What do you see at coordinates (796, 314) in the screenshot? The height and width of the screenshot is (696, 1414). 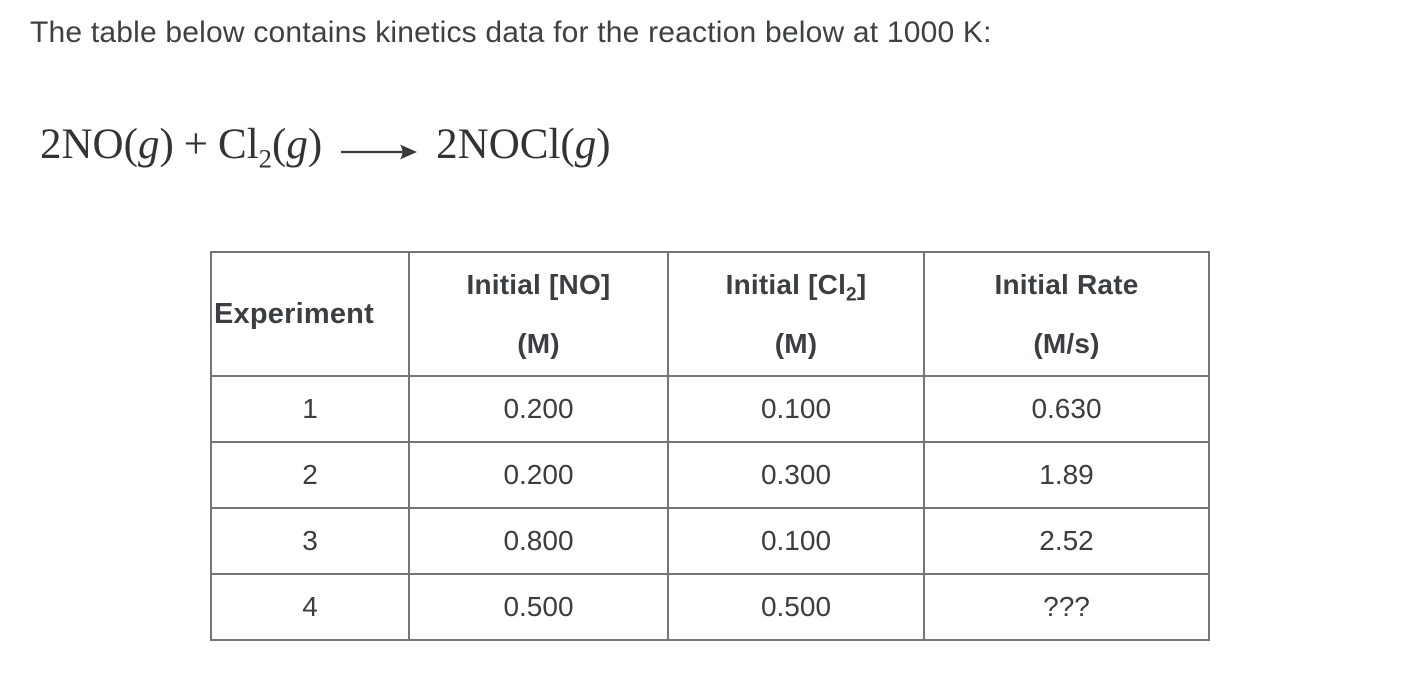 I see `col-header-initial-cl2: Initial [Cl2] (M)` at bounding box center [796, 314].